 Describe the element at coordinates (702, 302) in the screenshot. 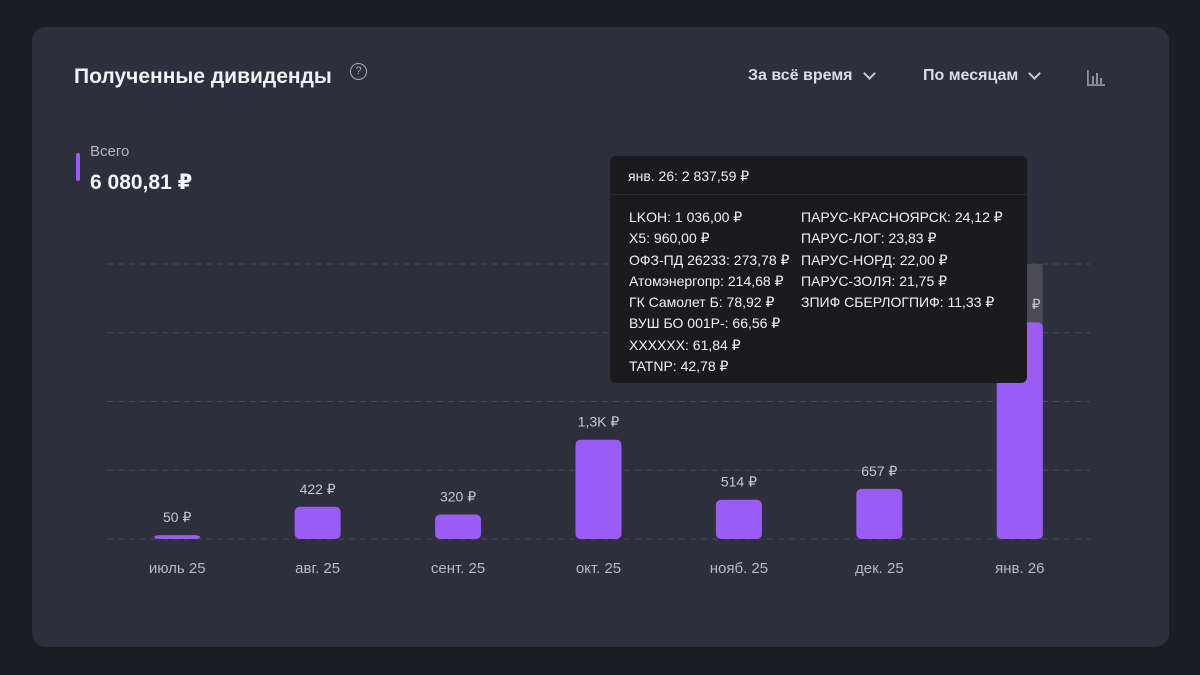

I see `tooltip-item: ГК Самолет Б: 78,92 ₽` at that location.